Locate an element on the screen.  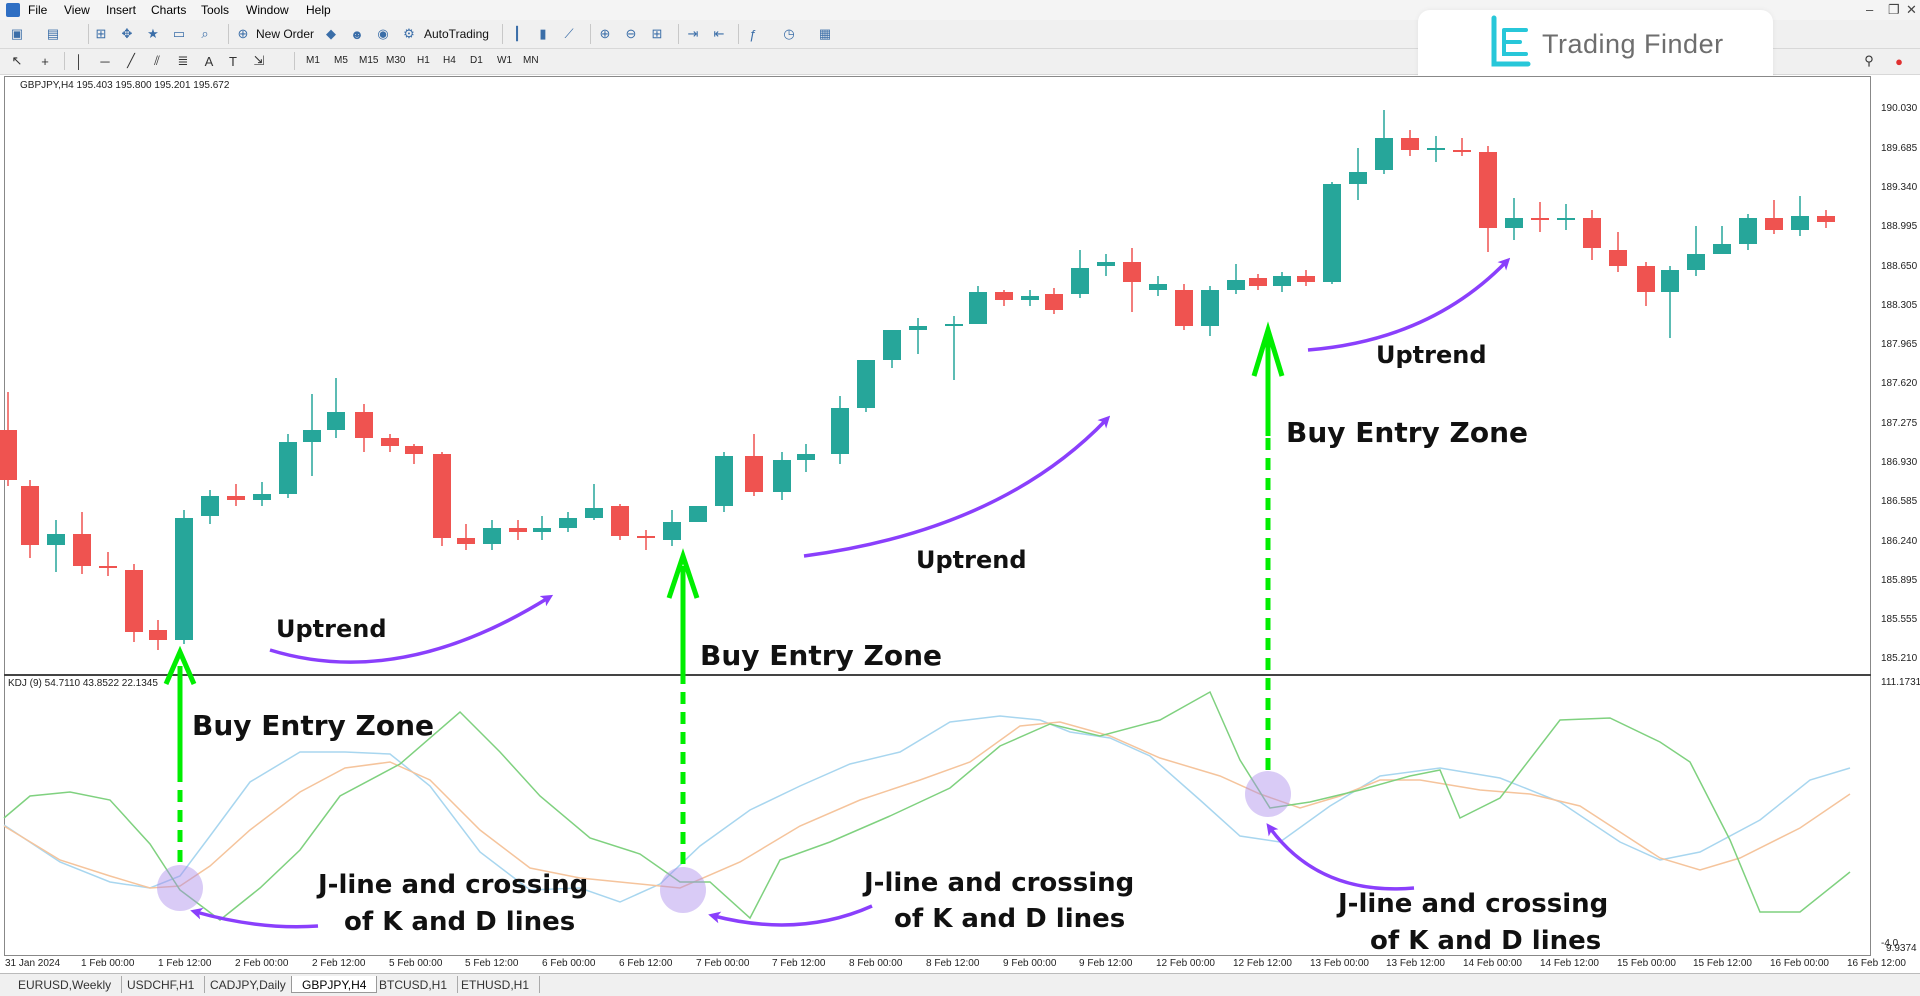
price-label: 188.305 is located at coordinates (1899, 305).